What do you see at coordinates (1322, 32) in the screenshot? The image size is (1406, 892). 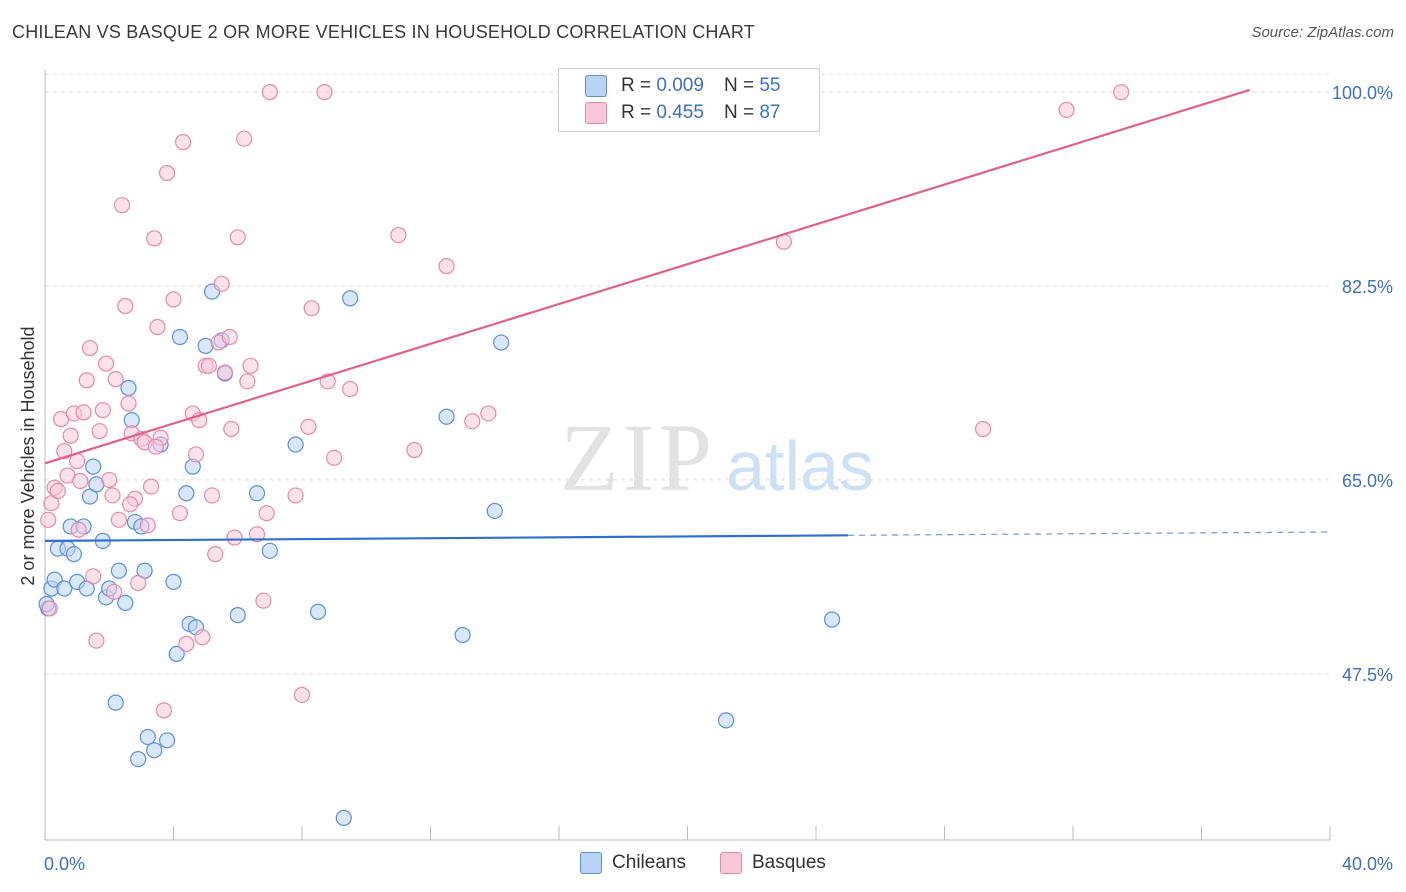 I see `source-label: Source: ZipAtlas.com` at bounding box center [1322, 32].